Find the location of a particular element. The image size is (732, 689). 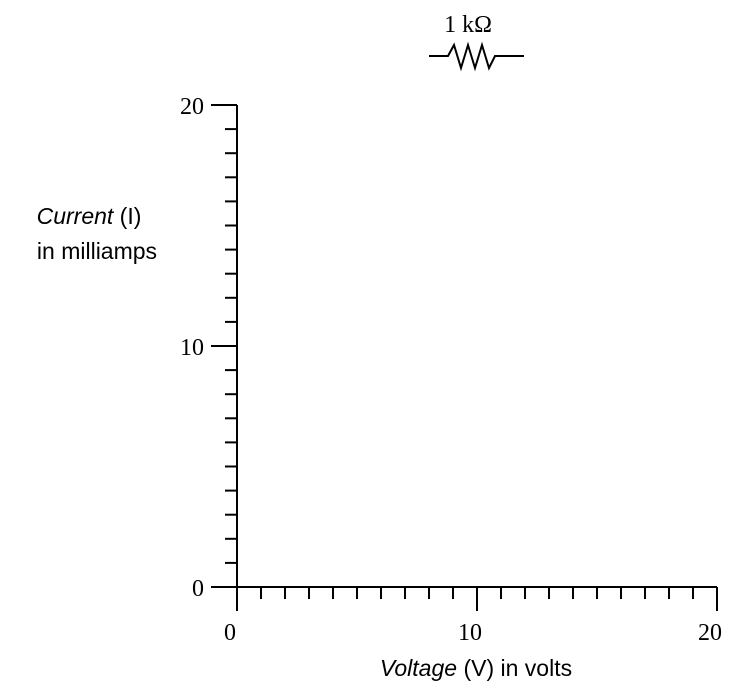

x-axis-title-rest: (V) in volts is located at coordinates (514, 668).